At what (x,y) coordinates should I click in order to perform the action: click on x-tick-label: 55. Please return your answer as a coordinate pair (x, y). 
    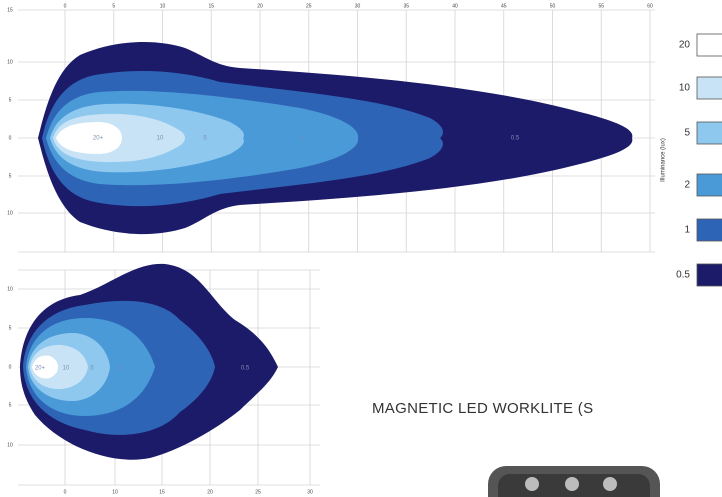
    Looking at the image, I should click on (601, 6).